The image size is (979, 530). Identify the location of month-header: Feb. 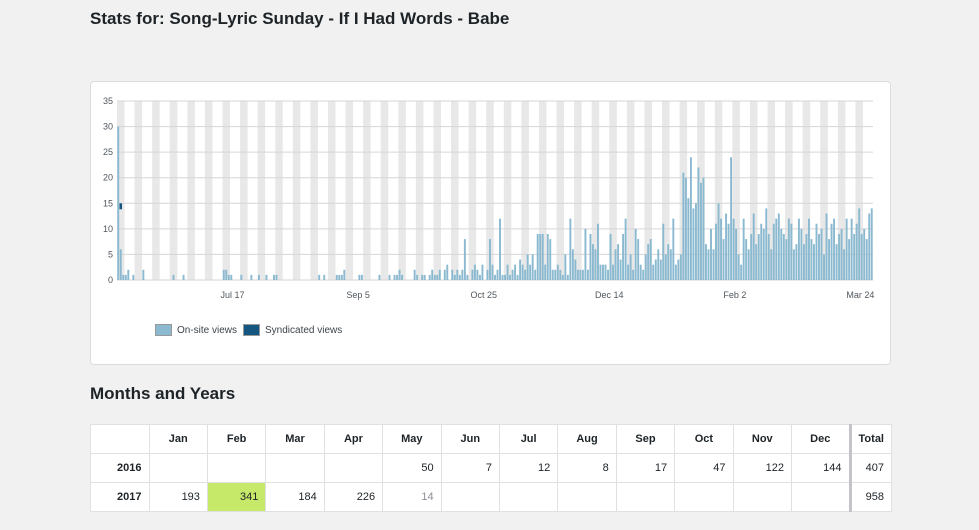
(236, 439).